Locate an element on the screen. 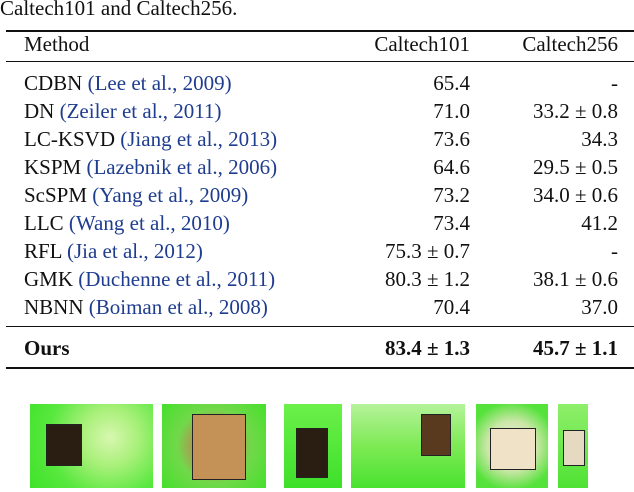  table-row: CDBN (Lee et al., 2009) 65.4 - is located at coordinates (317, 83).